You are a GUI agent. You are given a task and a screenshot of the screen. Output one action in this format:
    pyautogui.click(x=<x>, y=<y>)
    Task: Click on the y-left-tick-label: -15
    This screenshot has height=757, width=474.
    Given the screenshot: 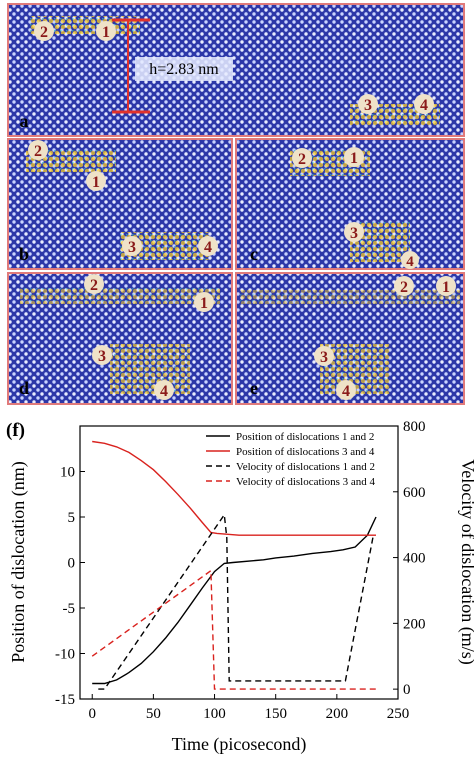 What is the action you would take?
    pyautogui.click(x=65, y=700)
    